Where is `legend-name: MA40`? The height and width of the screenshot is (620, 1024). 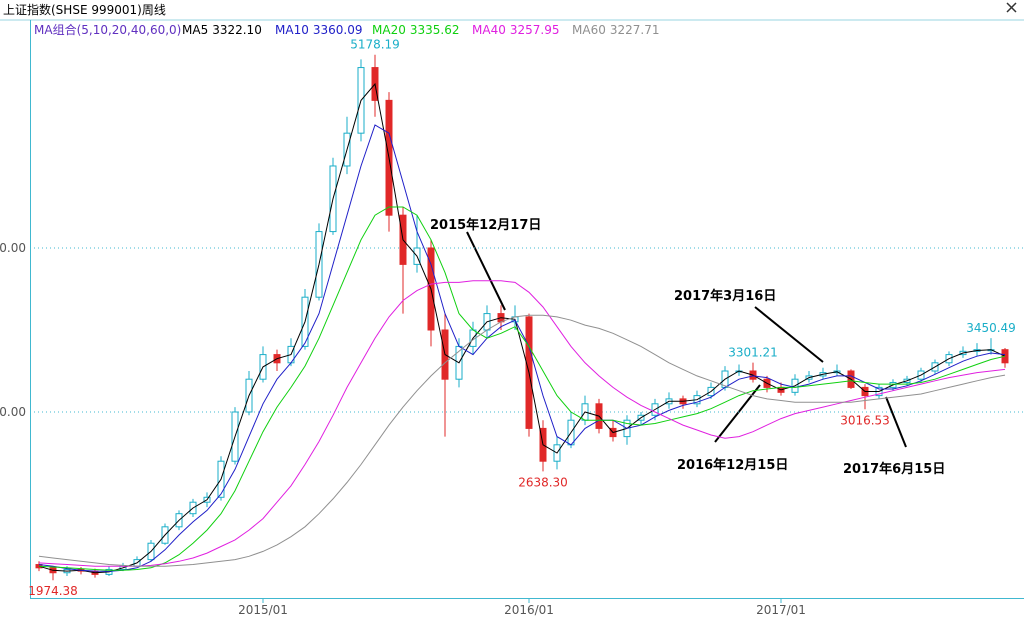 legend-name: MA40 is located at coordinates (489, 30).